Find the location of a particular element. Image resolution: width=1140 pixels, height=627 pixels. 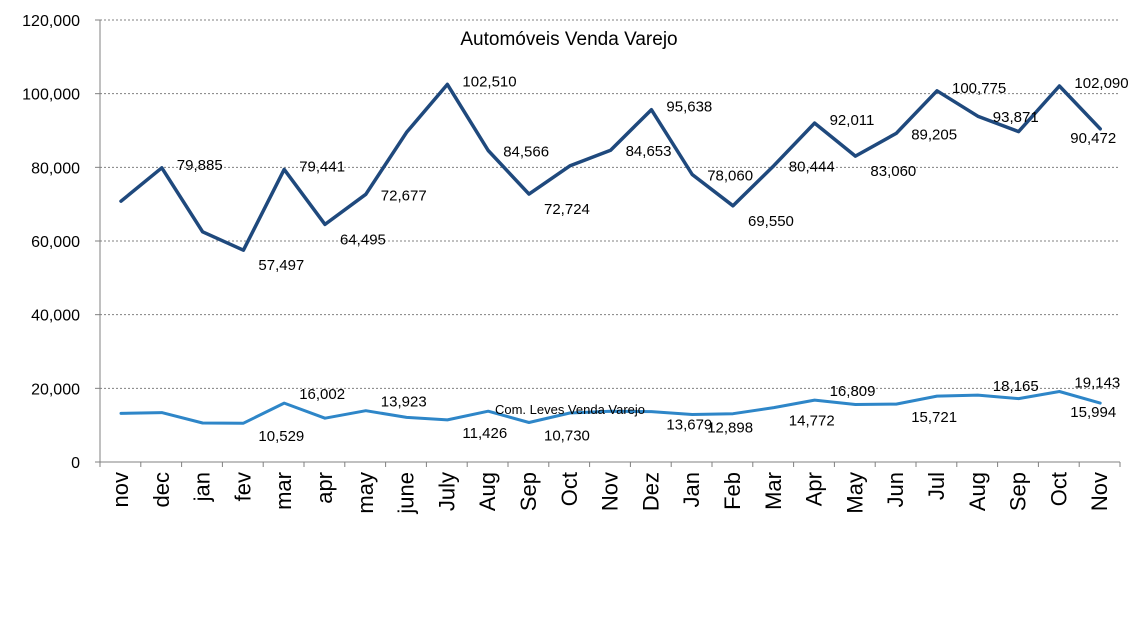

data-label: 15,994 is located at coordinates (1093, 412).